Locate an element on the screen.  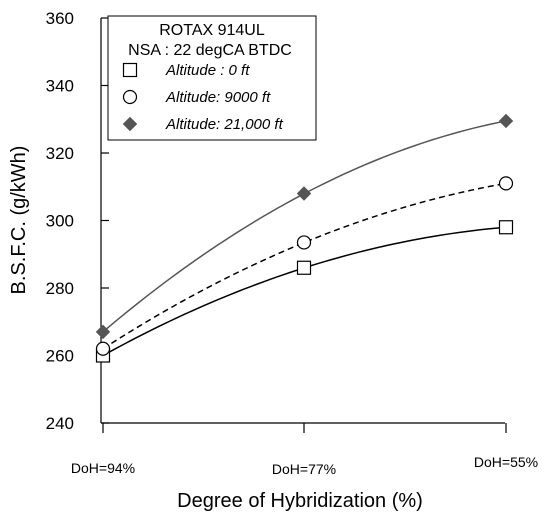
y-axis-title: B.S.F.C. (g/kWh) is located at coordinates (19, 220).